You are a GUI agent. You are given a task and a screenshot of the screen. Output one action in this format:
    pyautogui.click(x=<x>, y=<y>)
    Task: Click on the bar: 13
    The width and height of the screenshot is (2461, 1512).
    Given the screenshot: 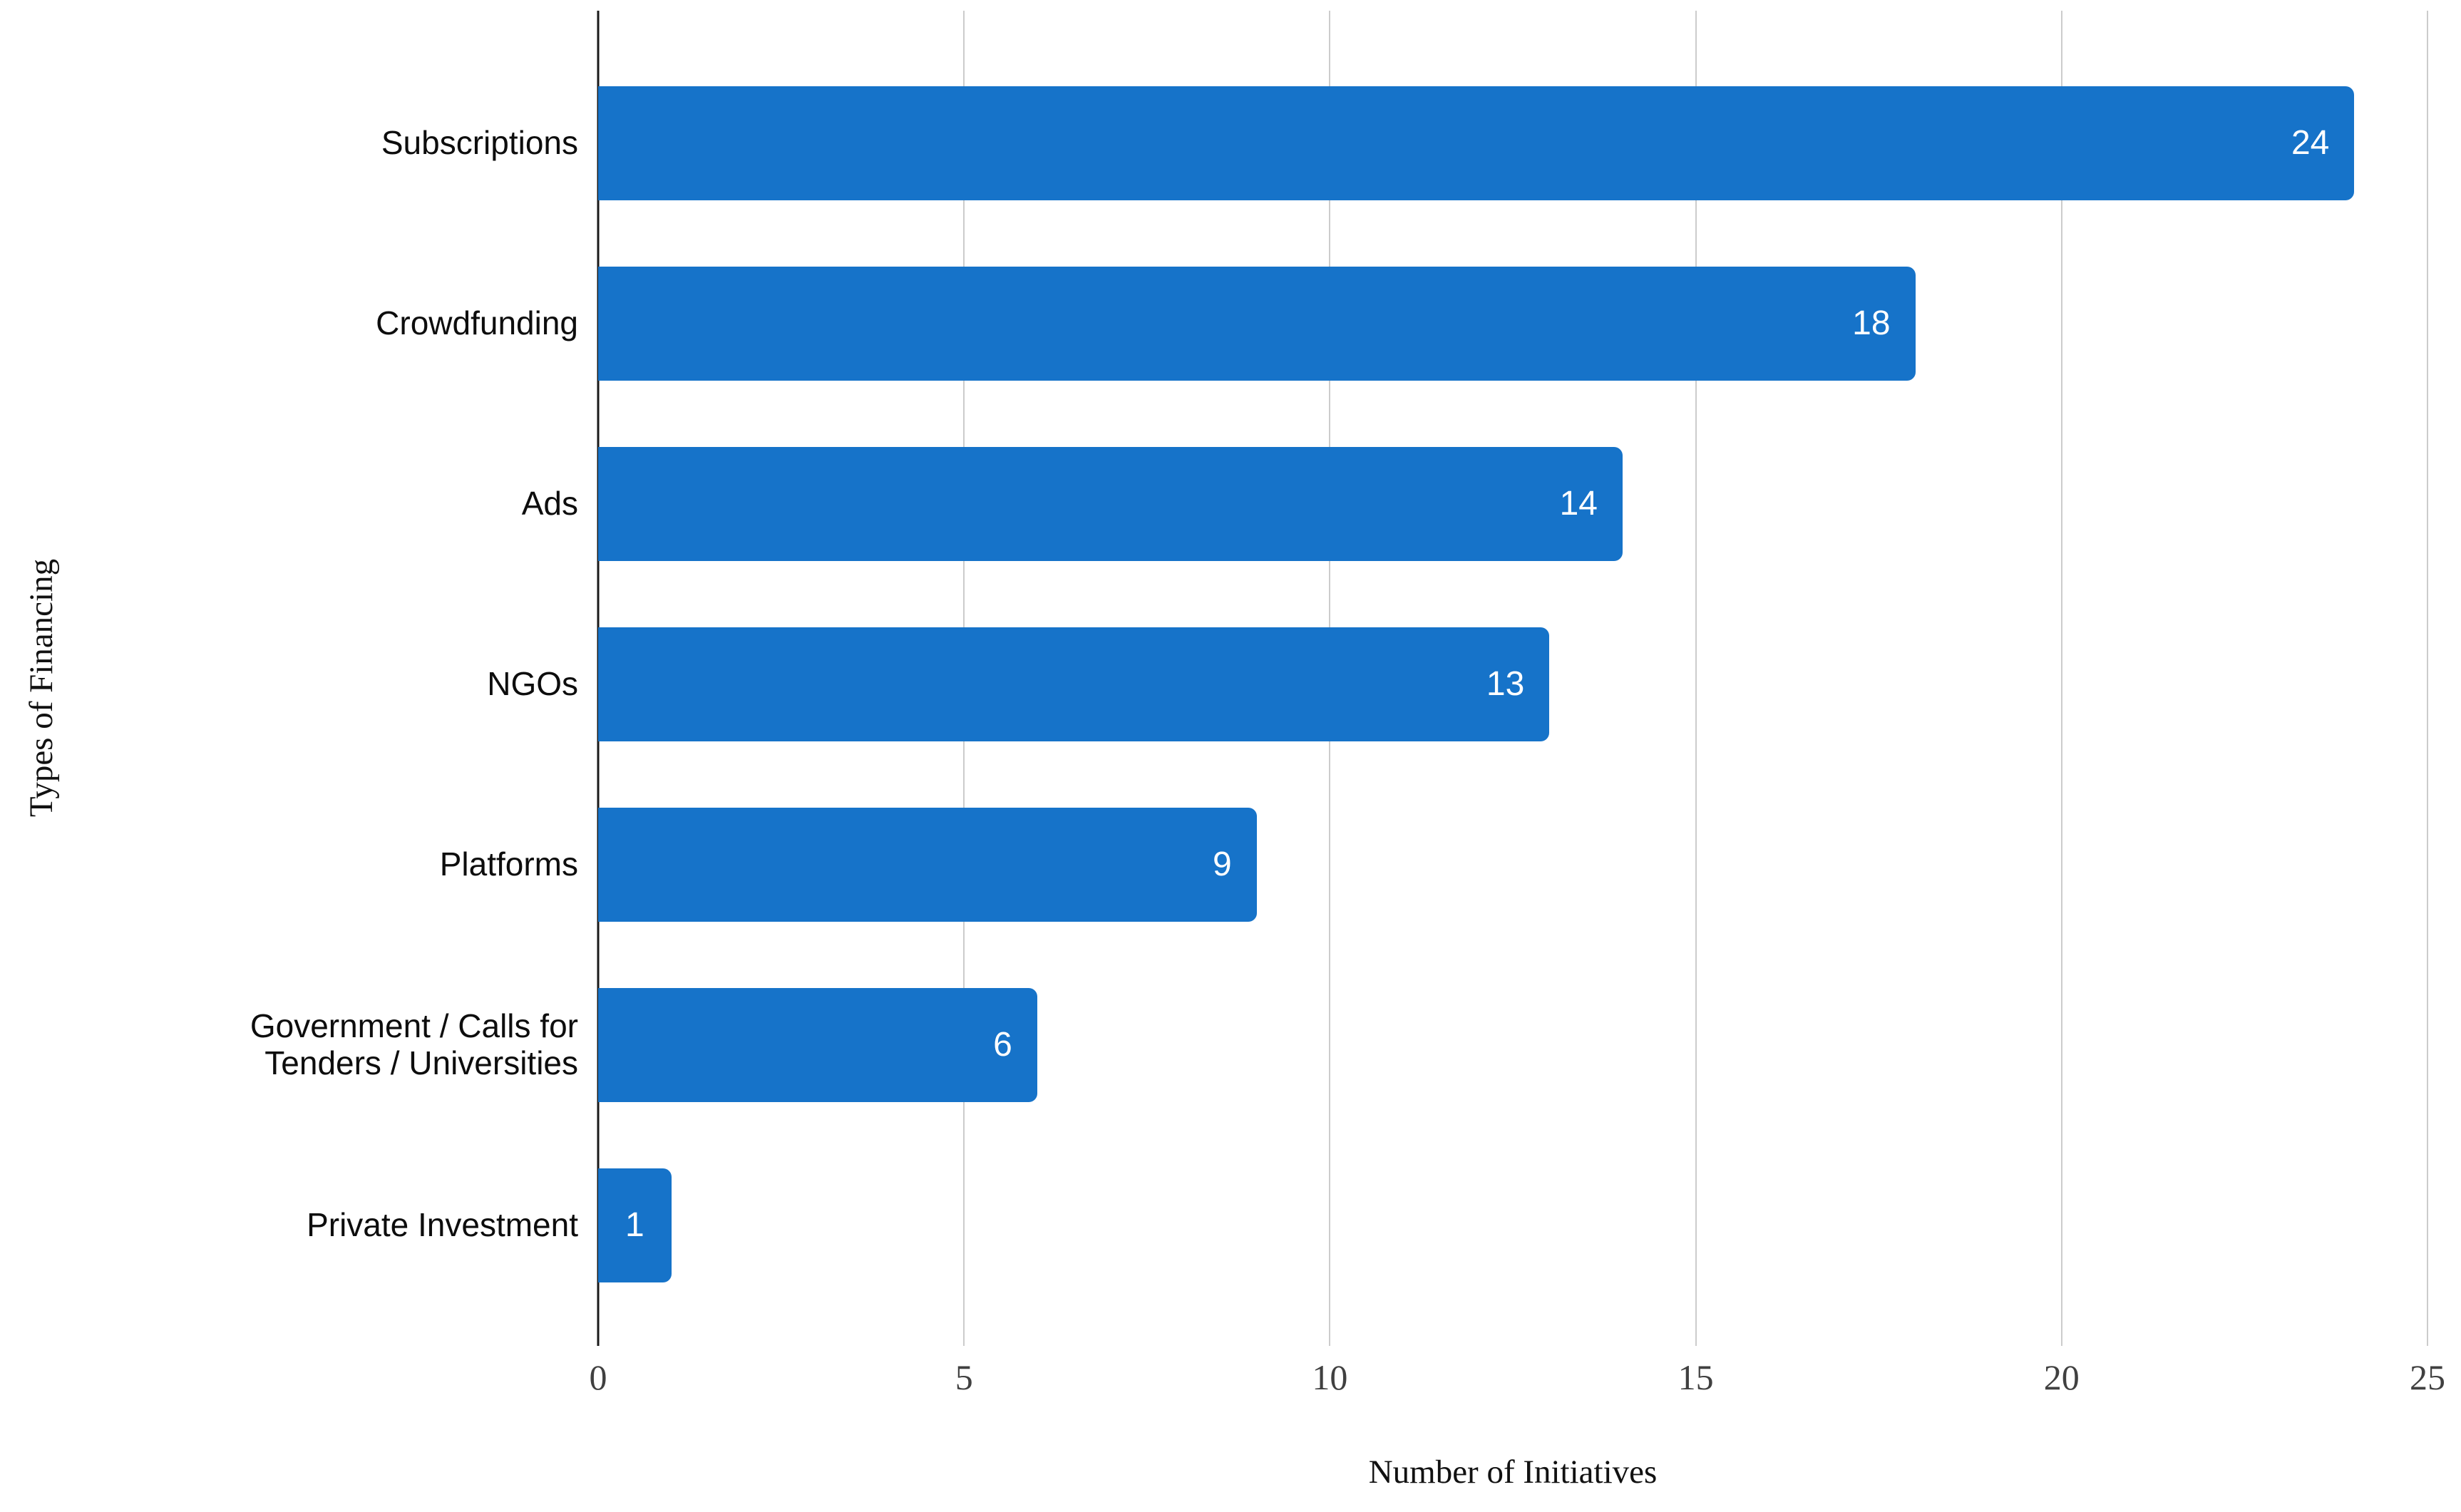 What is the action you would take?
    pyautogui.click(x=1074, y=684)
    